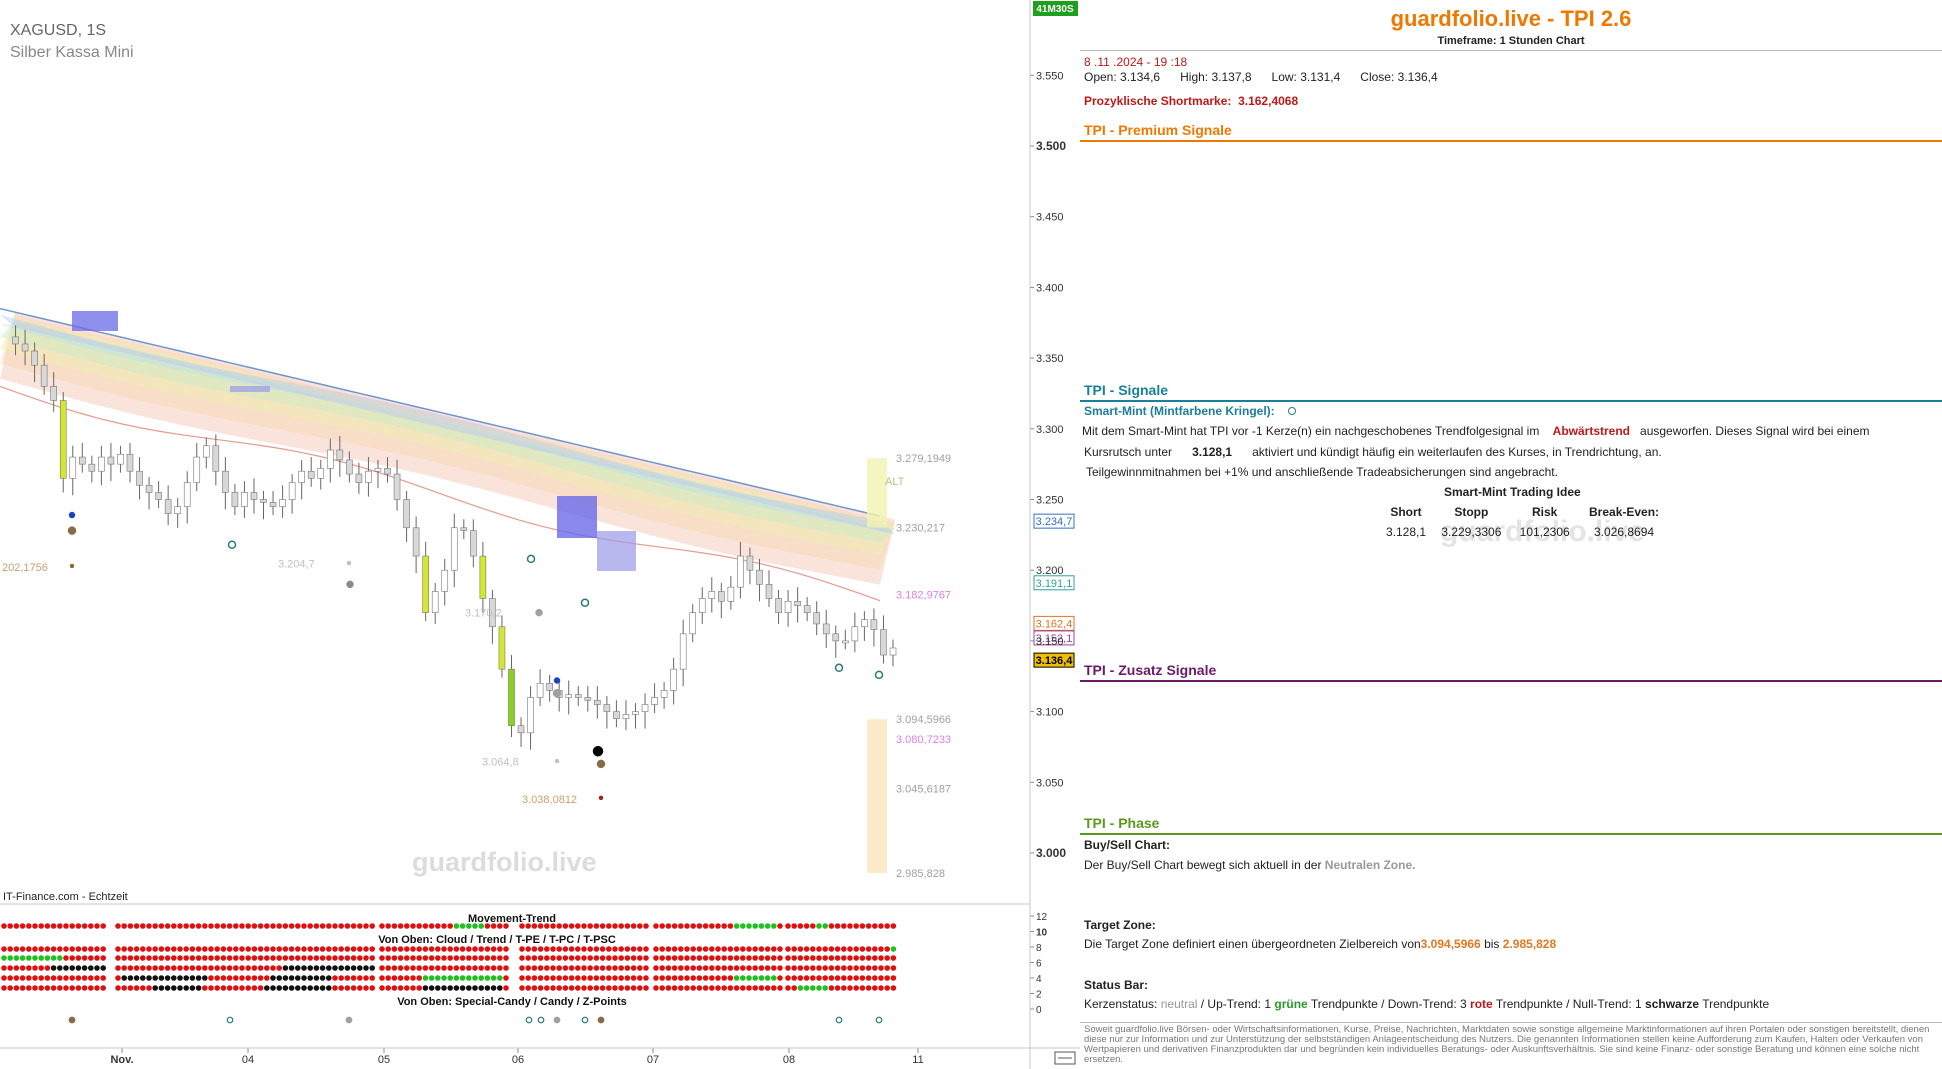  Describe the element at coordinates (1054, 638) in the screenshot. I see `price-tag` at that location.